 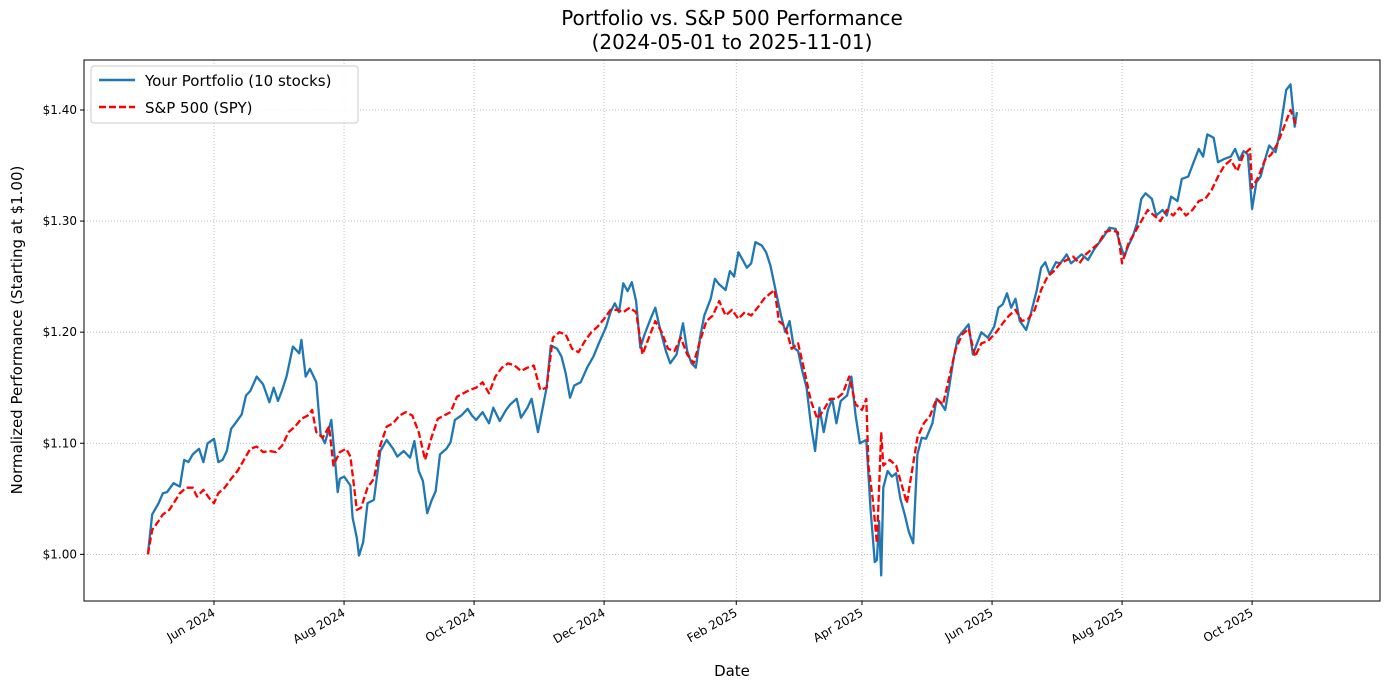 I want to click on y-tick-label: $1.10, so click(x=60, y=443).